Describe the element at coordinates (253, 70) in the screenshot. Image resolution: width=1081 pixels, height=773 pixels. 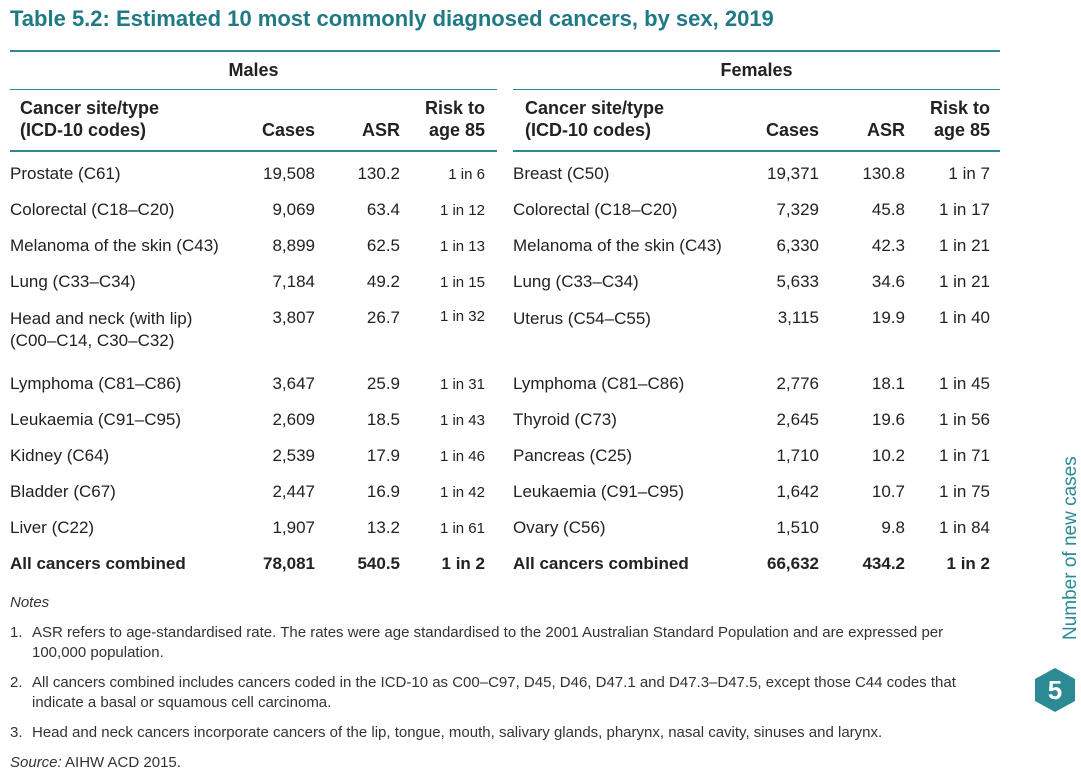
I see `males-header: Males` at that location.